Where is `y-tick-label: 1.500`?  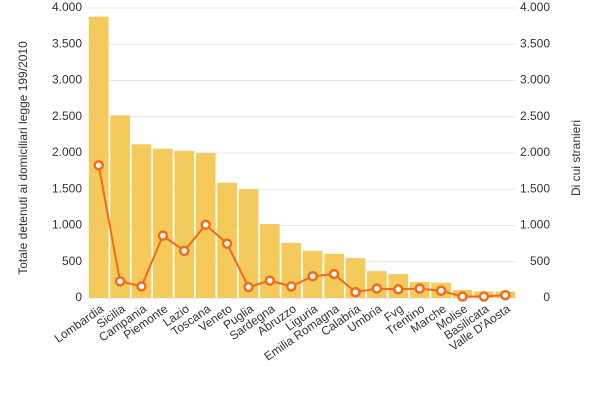 y-tick-label: 1.500 is located at coordinates (67, 188).